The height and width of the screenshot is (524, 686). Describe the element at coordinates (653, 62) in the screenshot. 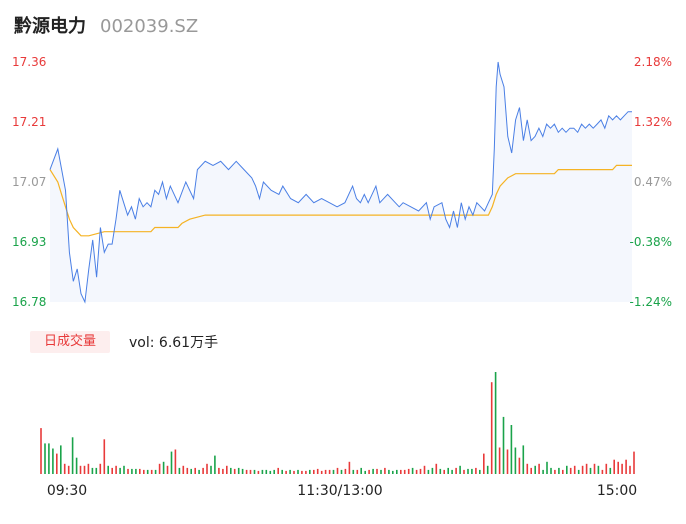

I see `percent-tick-label: 2.18%` at that location.